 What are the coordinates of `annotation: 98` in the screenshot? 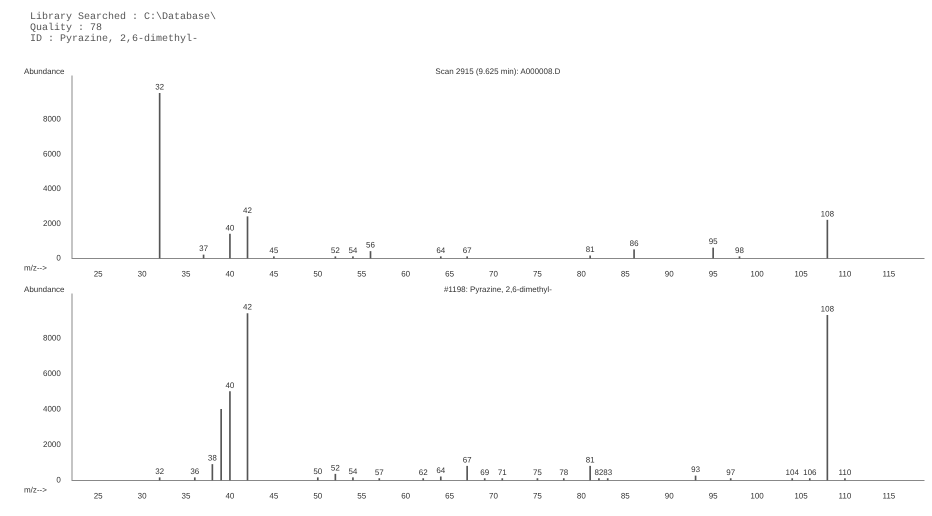 It's located at (739, 250).